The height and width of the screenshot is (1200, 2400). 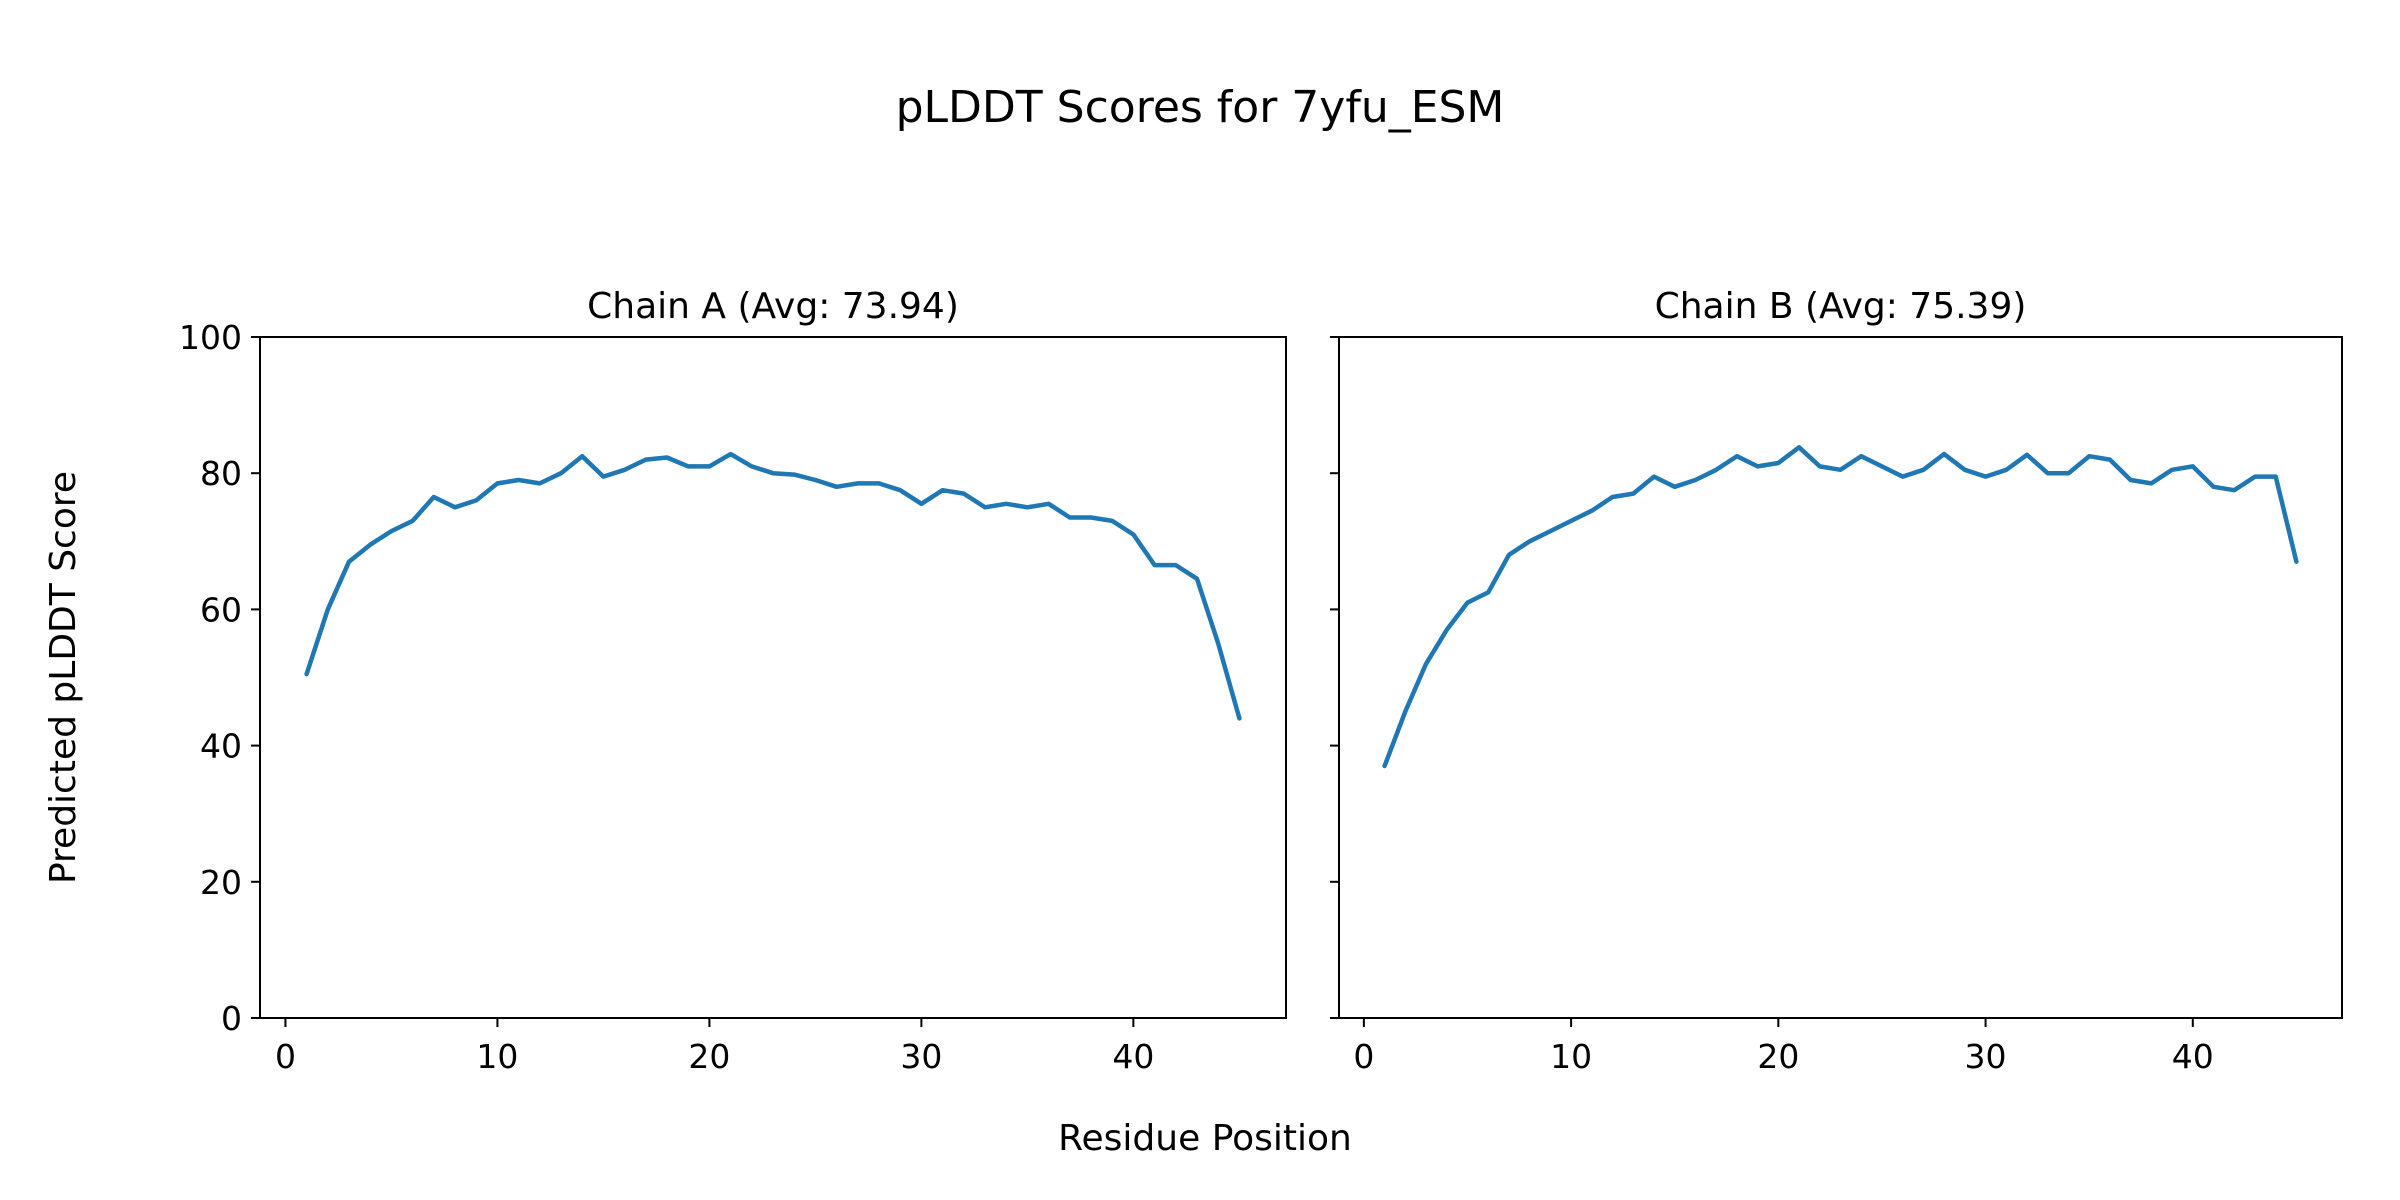 I want to click on y-tick-label: 100, so click(x=210, y=337).